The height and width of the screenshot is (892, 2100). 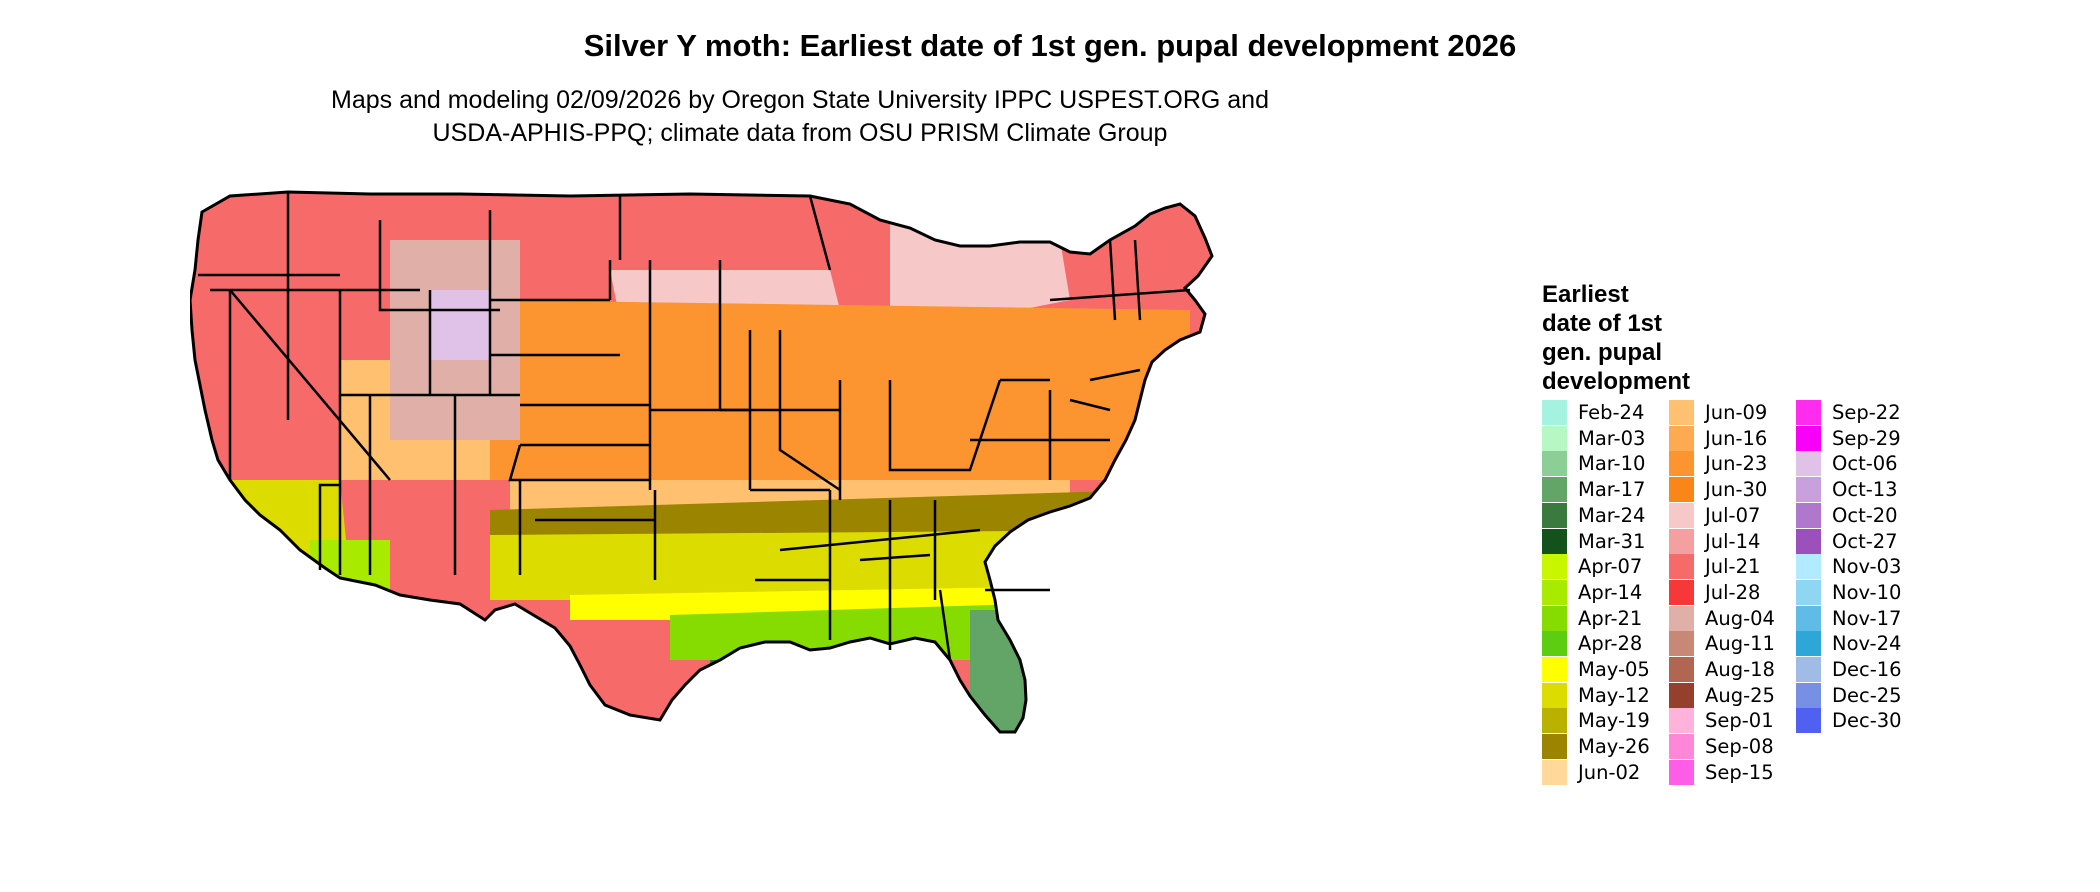 What do you see at coordinates (1867, 592) in the screenshot?
I see `legend-label: Nov-10` at bounding box center [1867, 592].